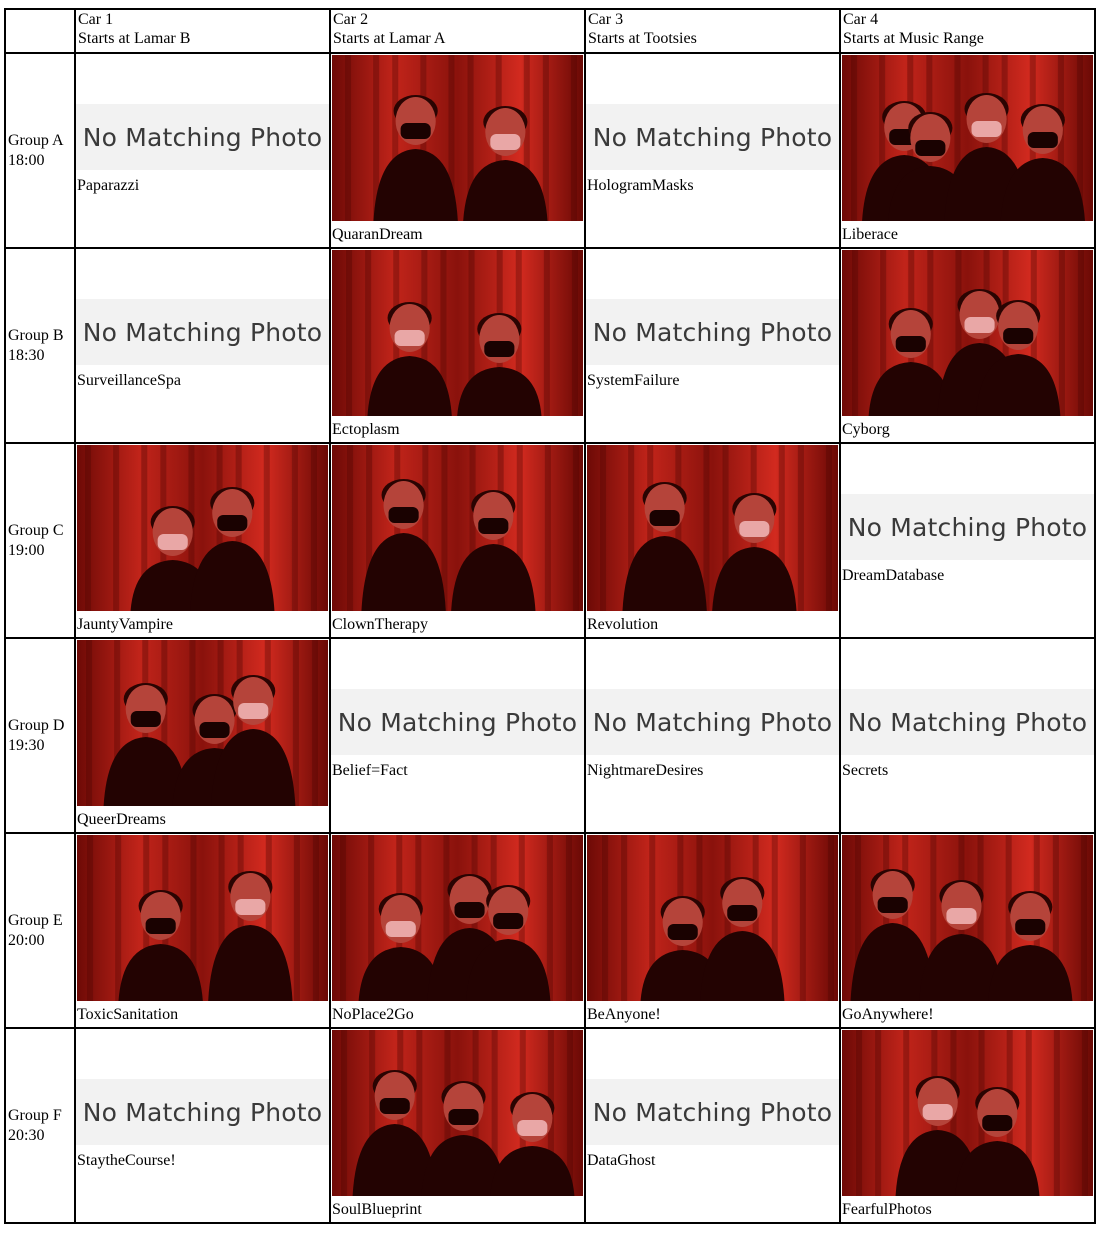 The height and width of the screenshot is (1244, 1108). I want to click on photo-caption: DataGhost, so click(621, 1160).